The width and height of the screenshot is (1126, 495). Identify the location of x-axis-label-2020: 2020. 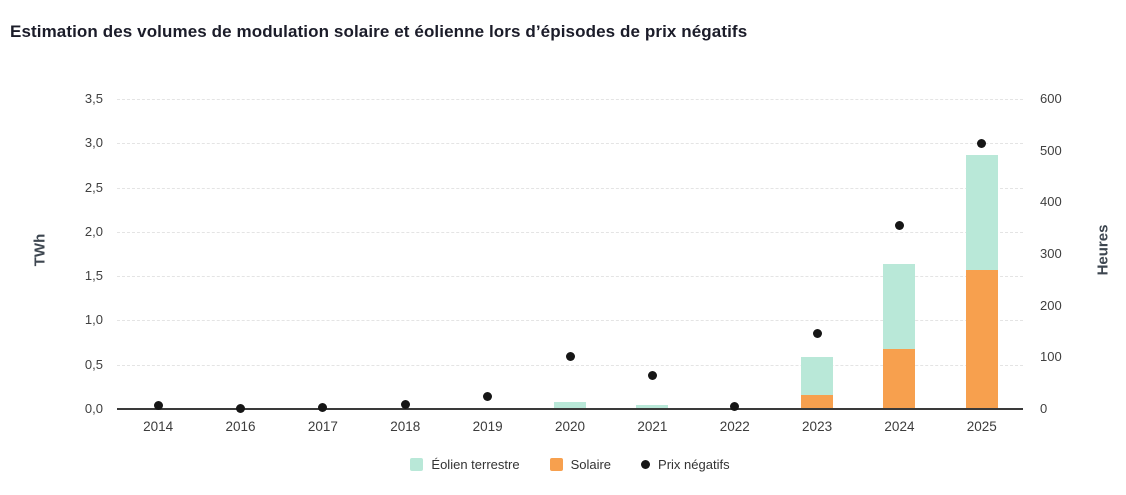
(570, 426).